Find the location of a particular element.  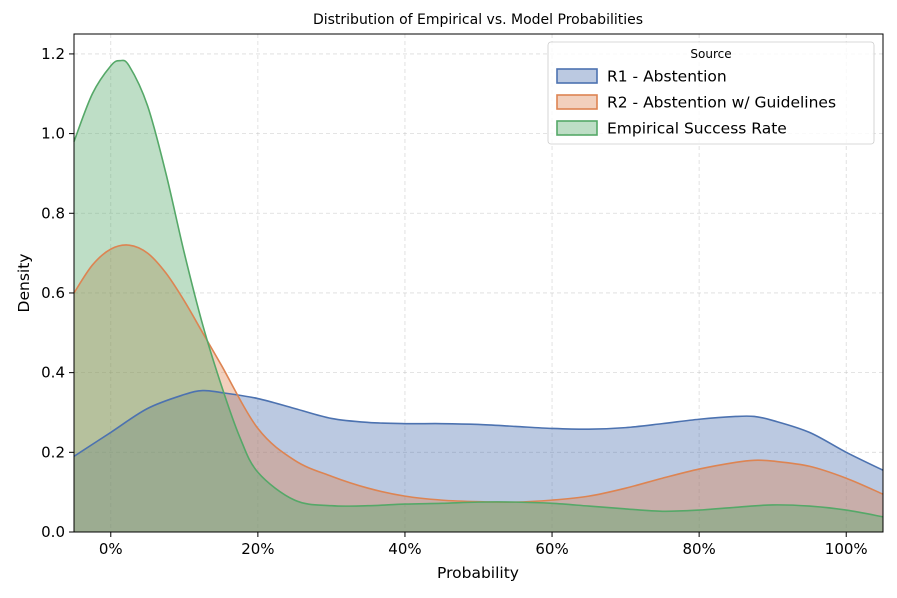

legend-box is located at coordinates (711, 93).